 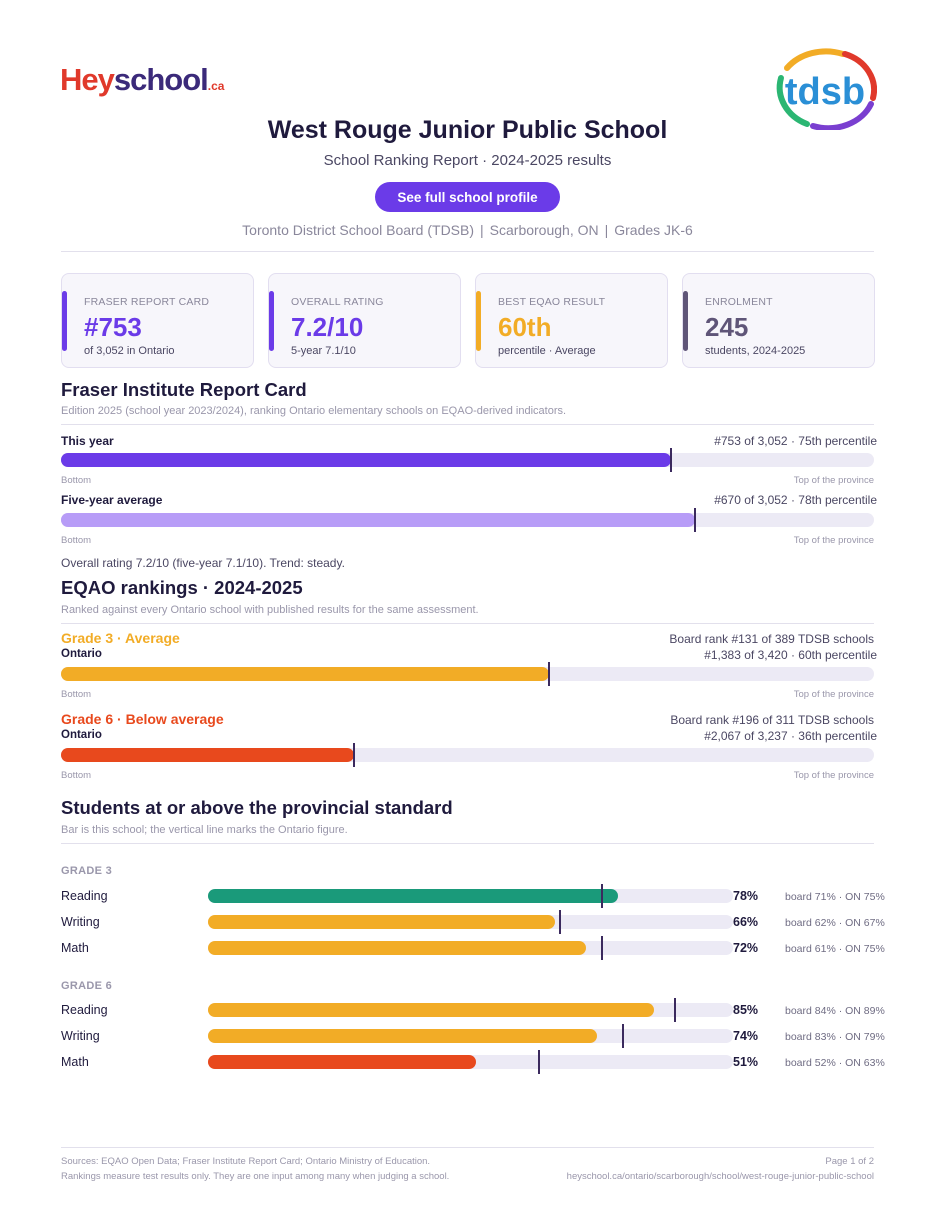 I want to click on fraser-divider, so click(x=467, y=424).